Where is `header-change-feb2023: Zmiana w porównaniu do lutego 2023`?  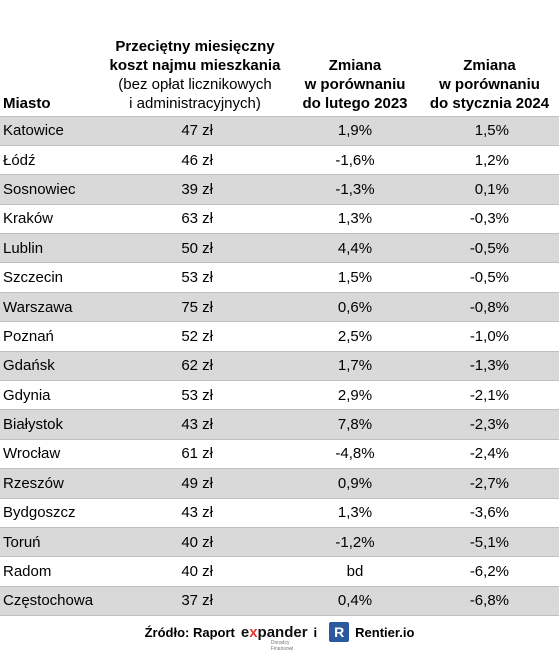 header-change-feb2023: Zmiana w porównaniu do lutego 2023 is located at coordinates (355, 72).